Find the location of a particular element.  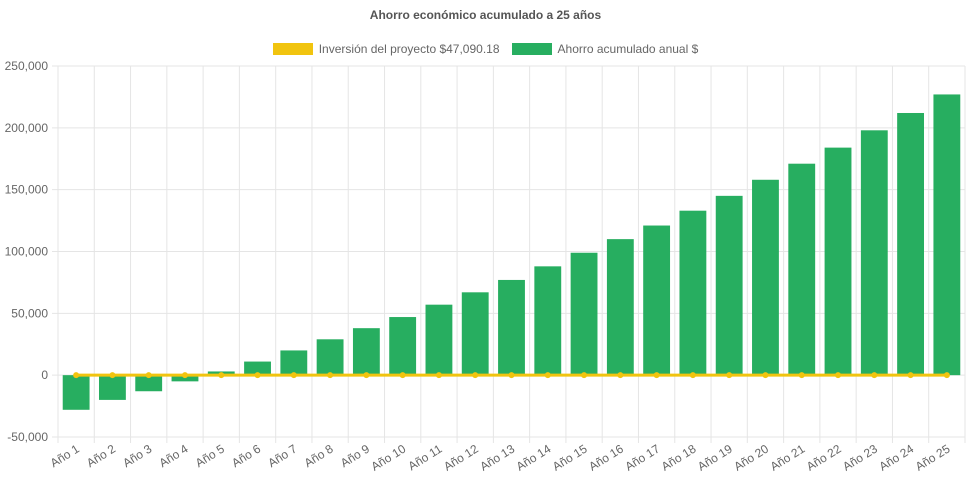

x-tick-label: Año 12 is located at coordinates (461, 458).